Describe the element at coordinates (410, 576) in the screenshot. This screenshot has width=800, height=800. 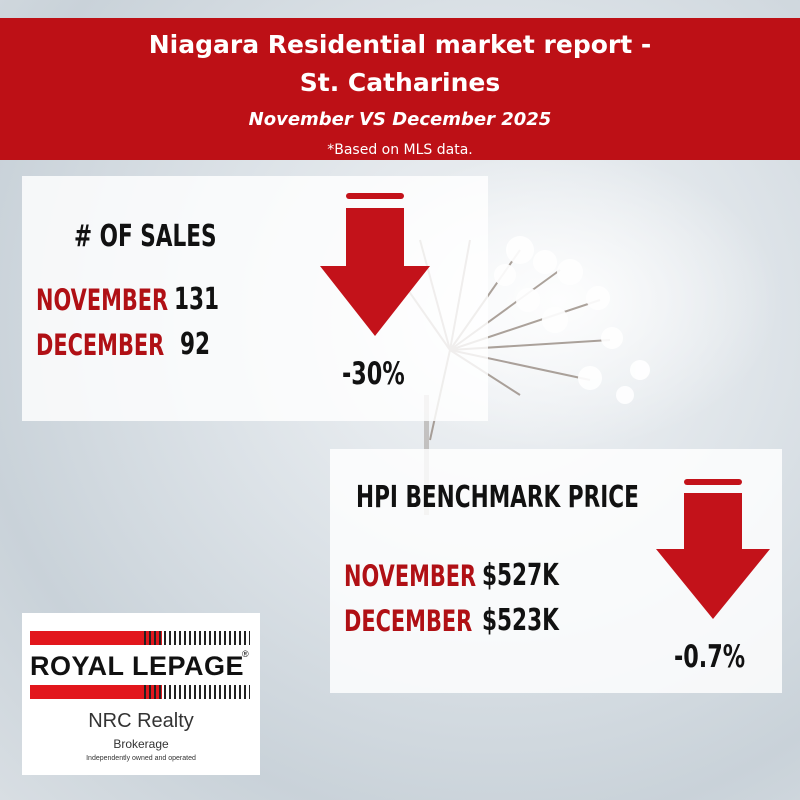
I see `hpi-november-label: NOVEMBER` at that location.